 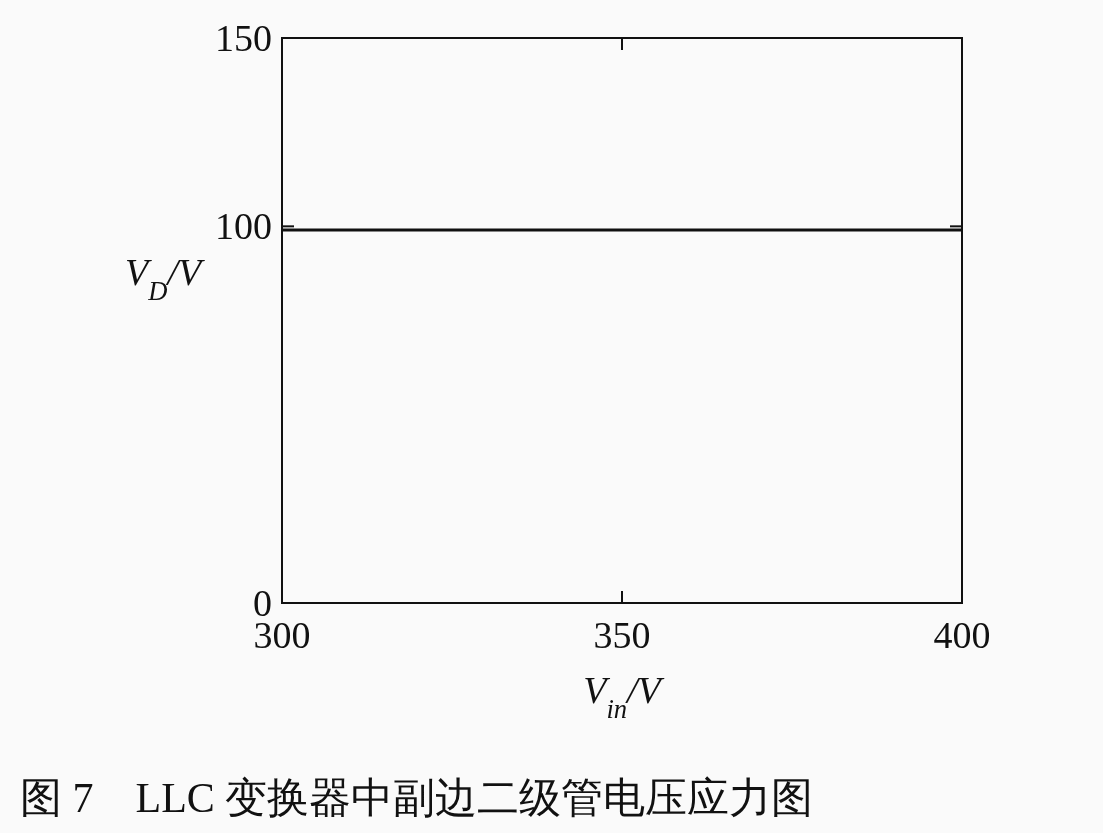 What do you see at coordinates (165, 278) in the screenshot?
I see `y-axis-title: V$_{D}$/V` at bounding box center [165, 278].